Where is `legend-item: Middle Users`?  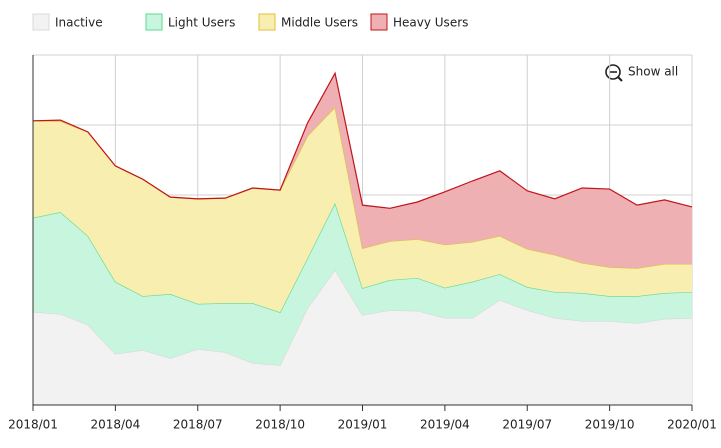 legend-item: Middle Users is located at coordinates (308, 22).